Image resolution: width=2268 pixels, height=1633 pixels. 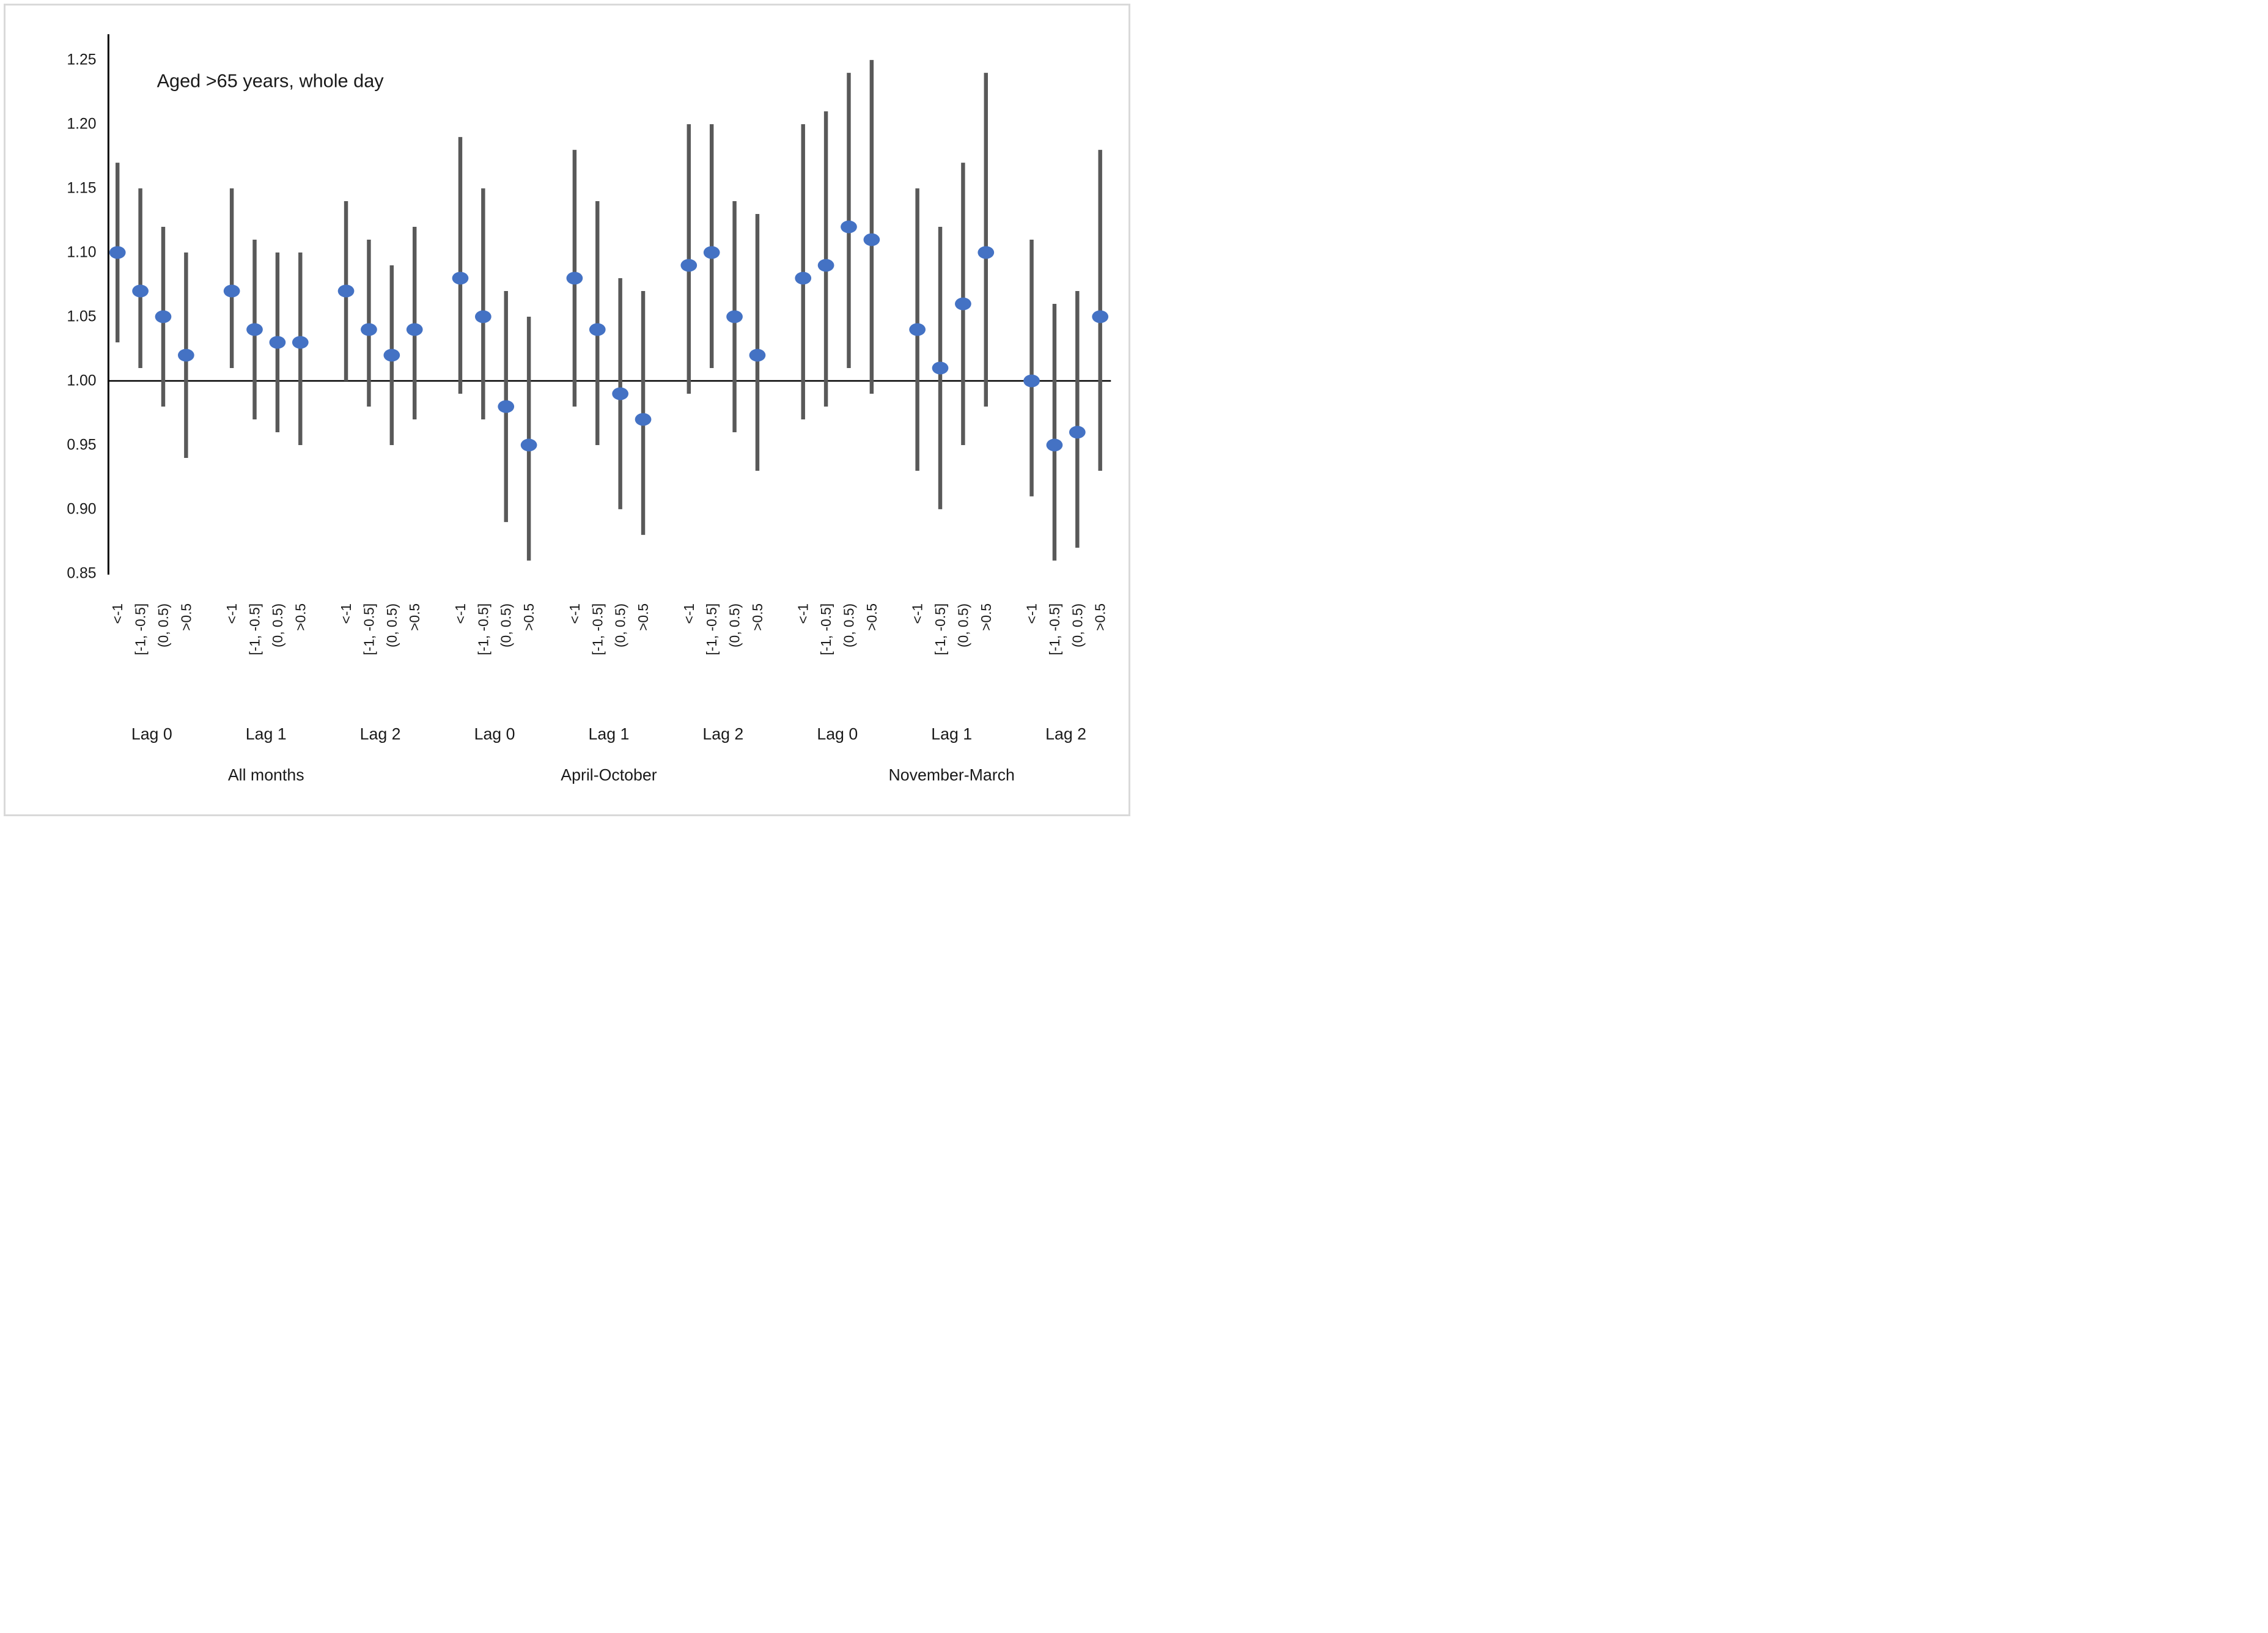 What do you see at coordinates (81, 253) in the screenshot?
I see `y-tick-label: 1.10` at bounding box center [81, 253].